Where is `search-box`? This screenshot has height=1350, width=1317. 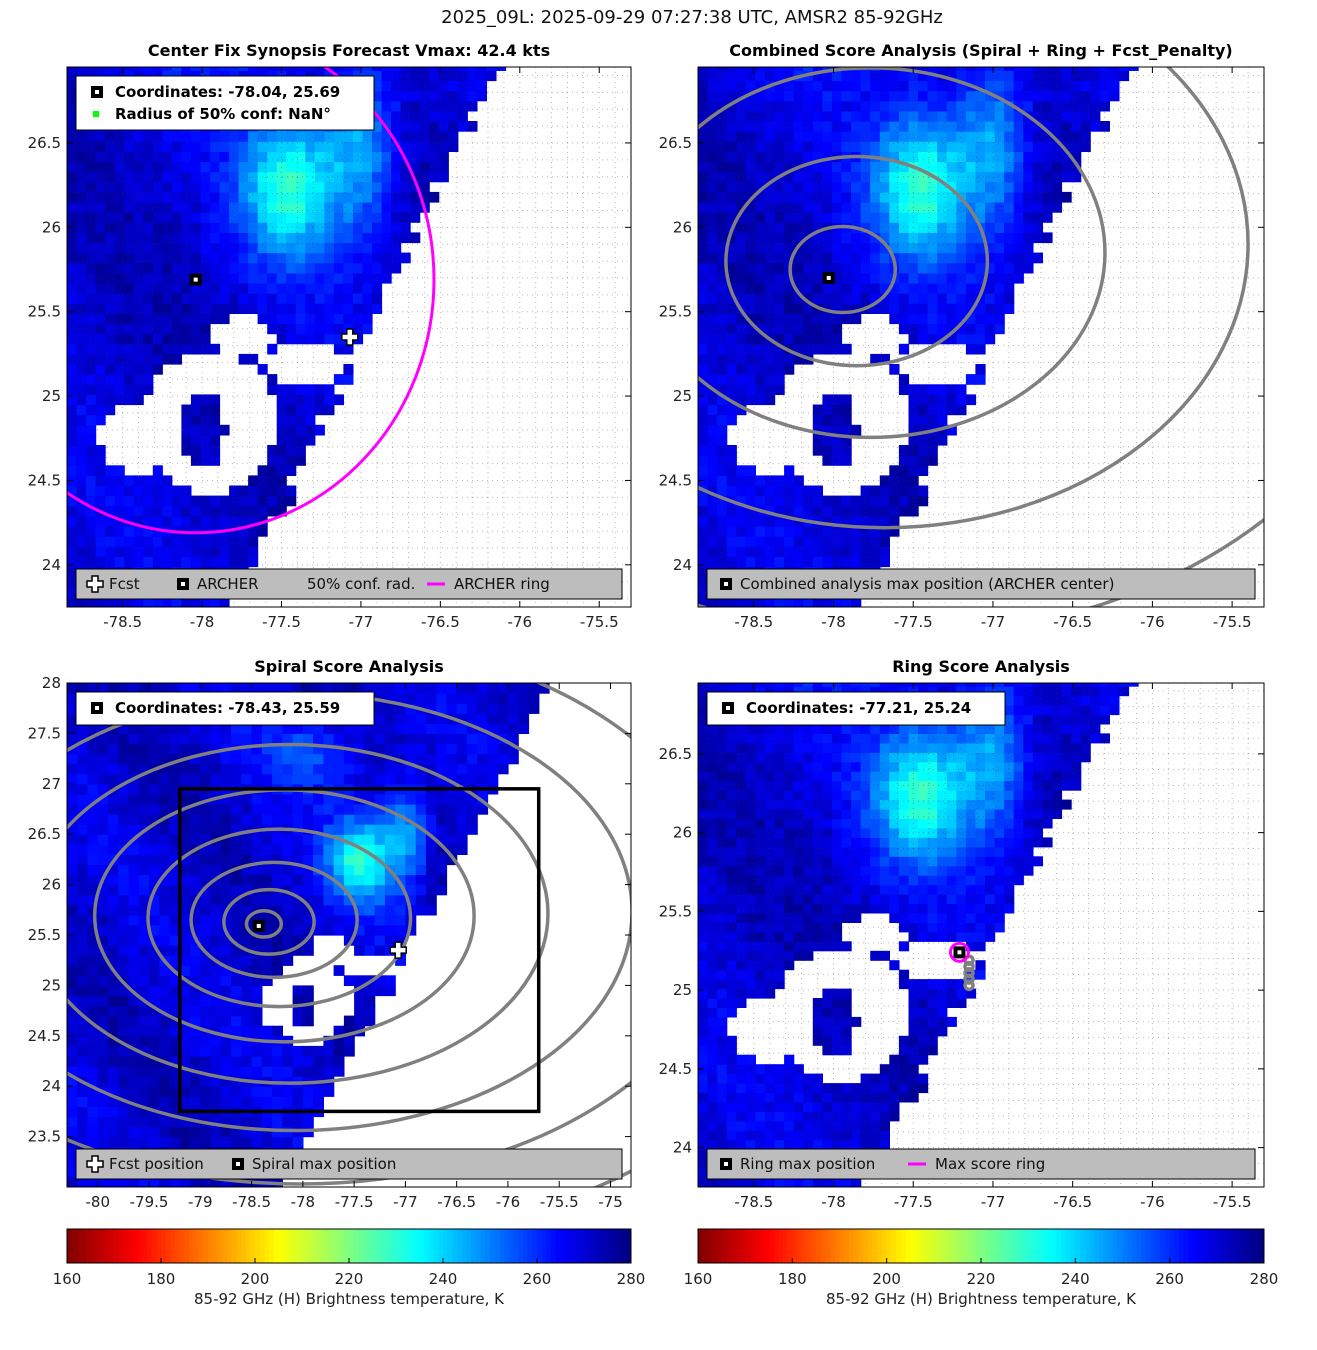
search-box is located at coordinates (359, 950).